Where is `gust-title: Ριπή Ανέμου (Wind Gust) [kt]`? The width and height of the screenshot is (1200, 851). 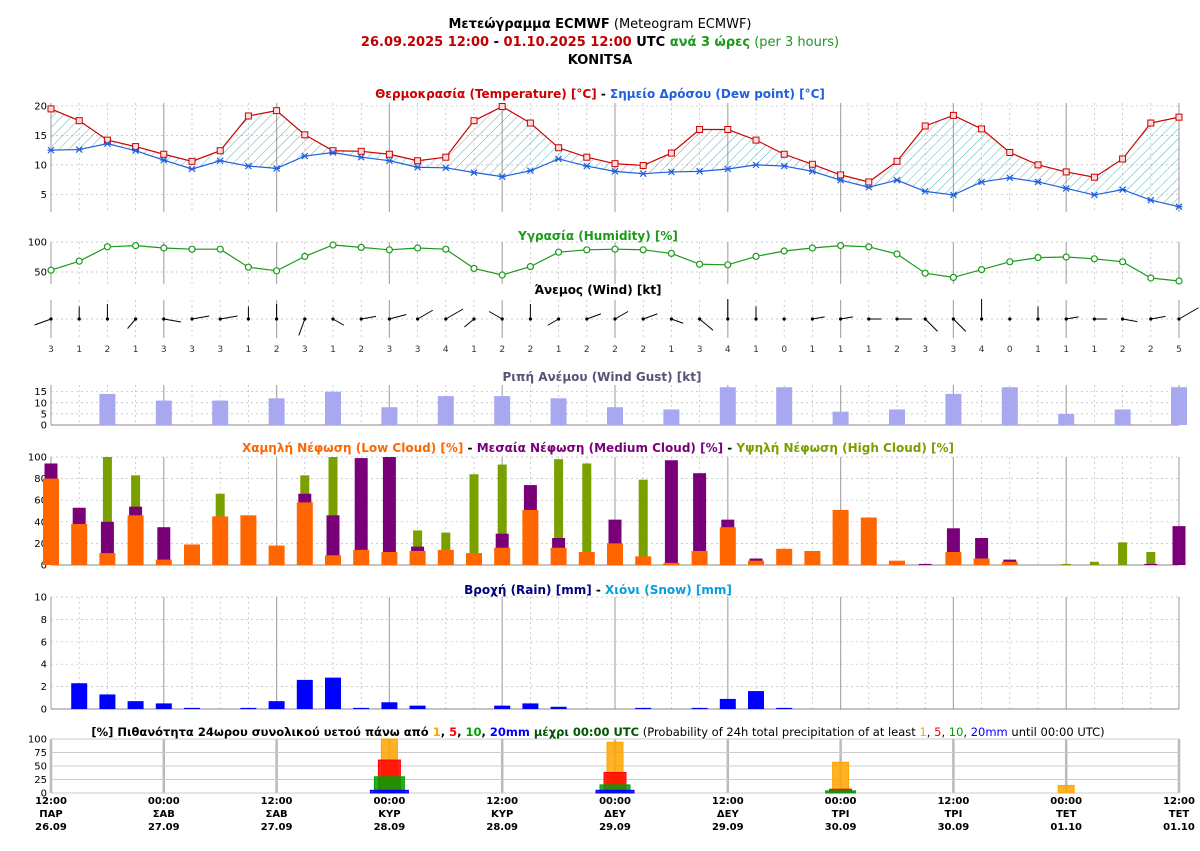 gust-title: Ριπή Ανέμου (Wind Gust) [kt] is located at coordinates (602, 377).